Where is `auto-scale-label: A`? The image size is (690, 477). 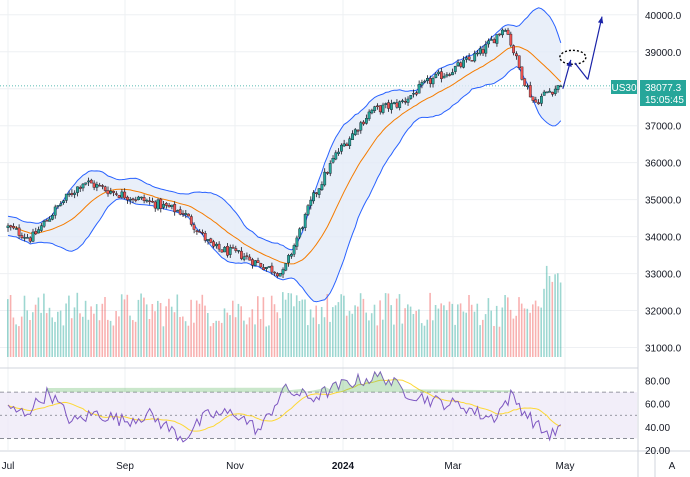
auto-scale-label: A is located at coordinates (672, 466).